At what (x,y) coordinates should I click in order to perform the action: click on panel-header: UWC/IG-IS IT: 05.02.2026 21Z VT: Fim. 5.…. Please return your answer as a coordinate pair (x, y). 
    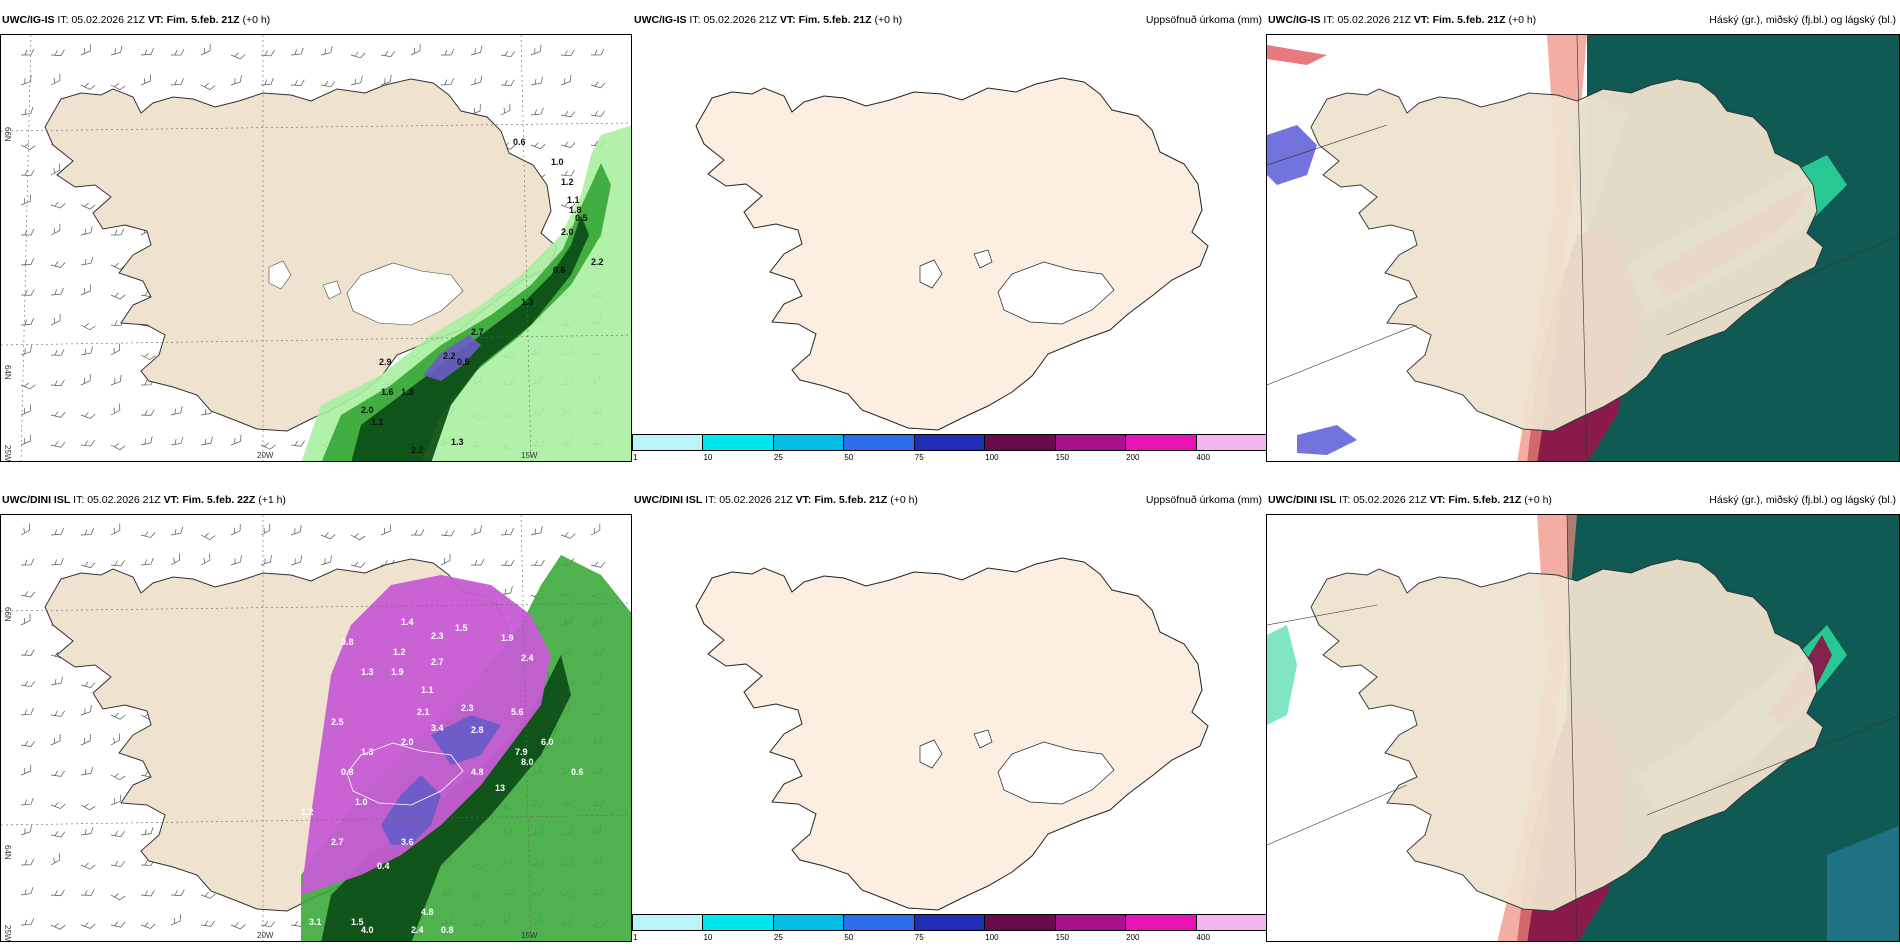
    Looking at the image, I should click on (948, 22).